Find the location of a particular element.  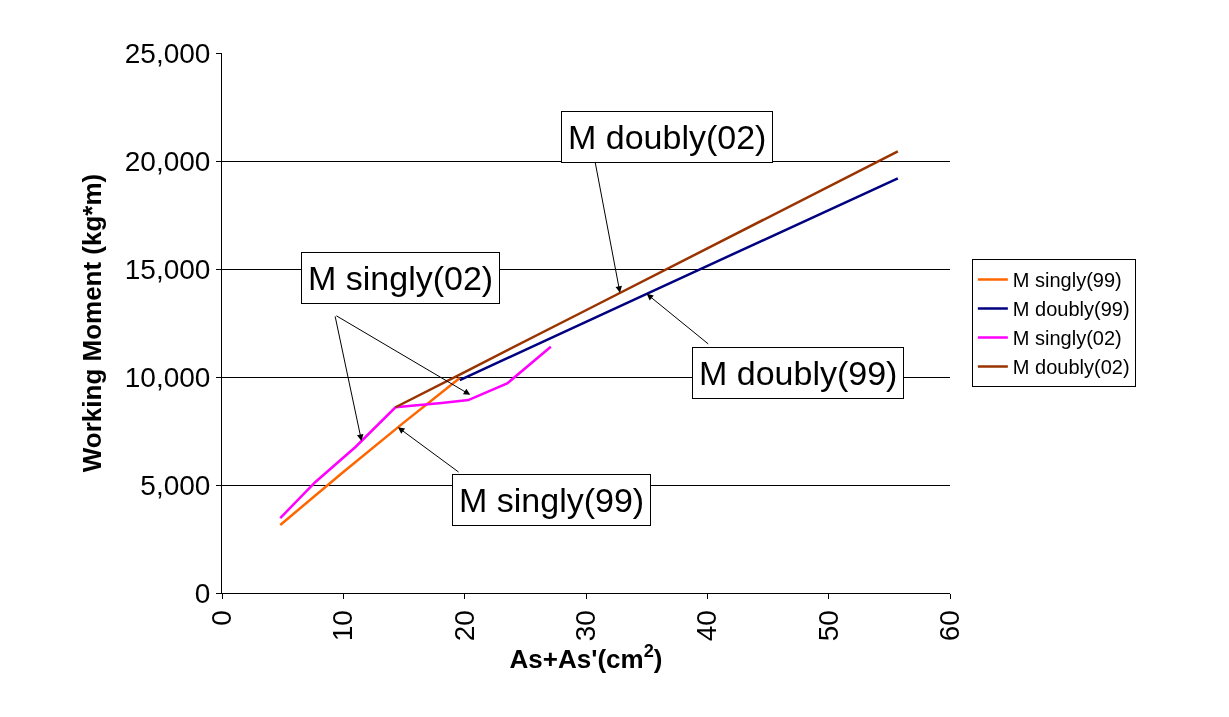

x-tick-label: 0 is located at coordinates (222, 618).